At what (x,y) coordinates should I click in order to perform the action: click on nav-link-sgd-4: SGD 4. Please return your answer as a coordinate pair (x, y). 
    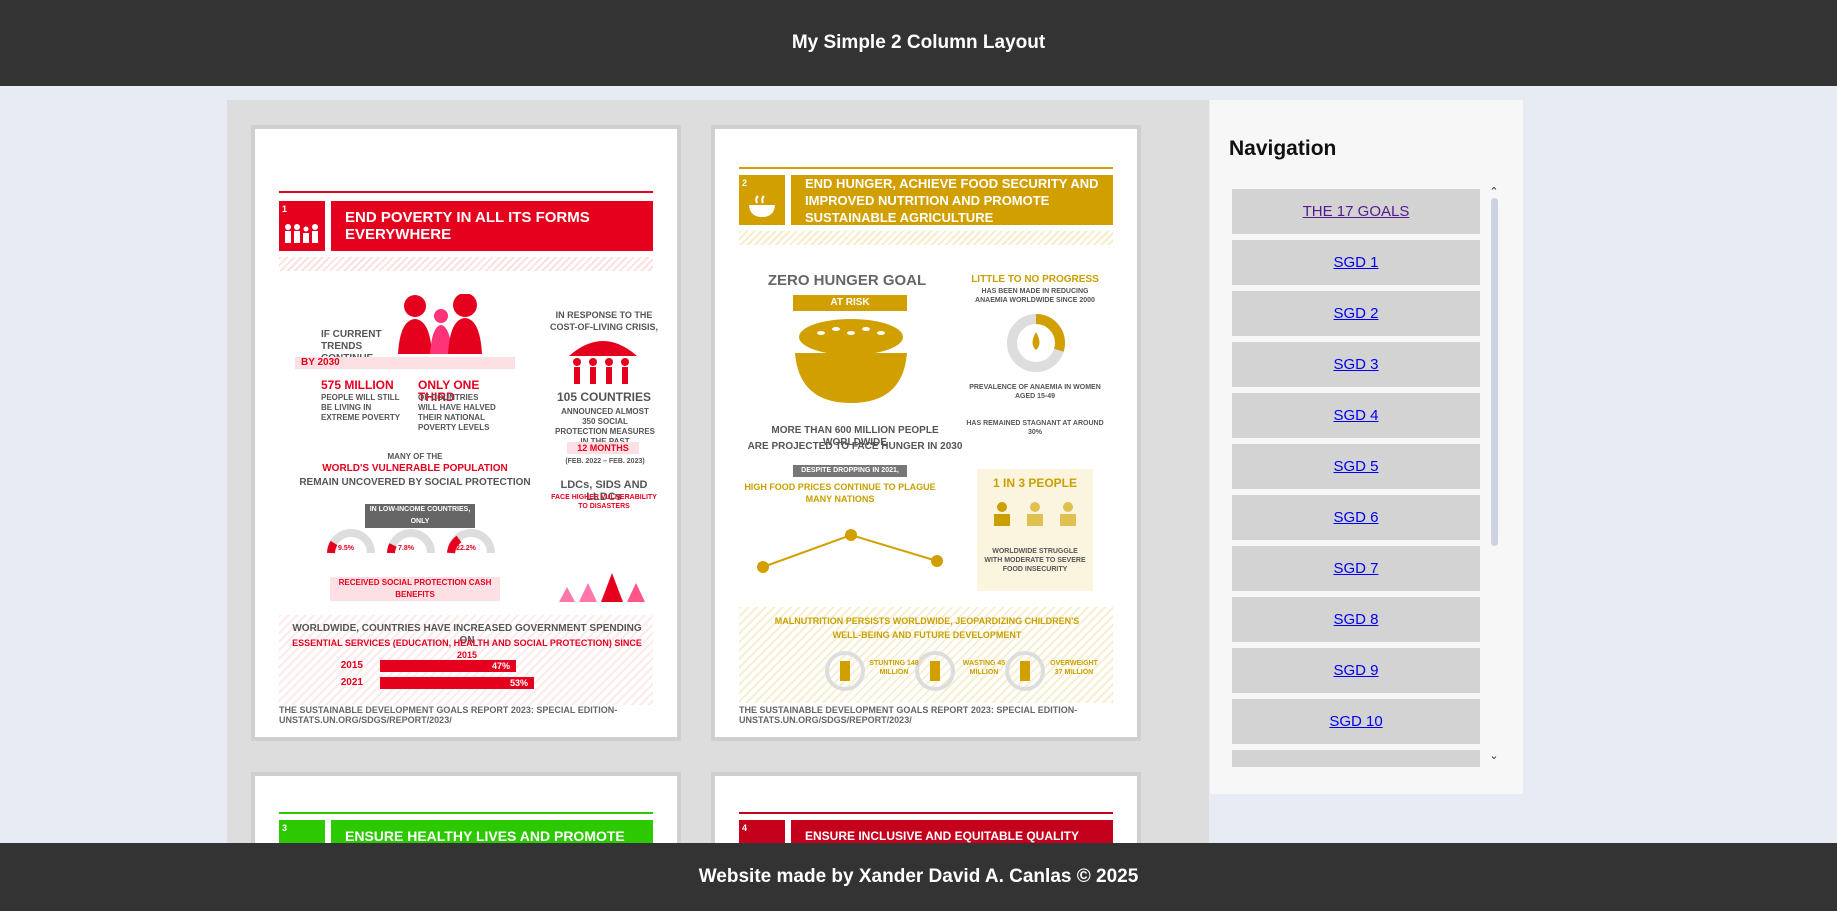
    Looking at the image, I should click on (1356, 415).